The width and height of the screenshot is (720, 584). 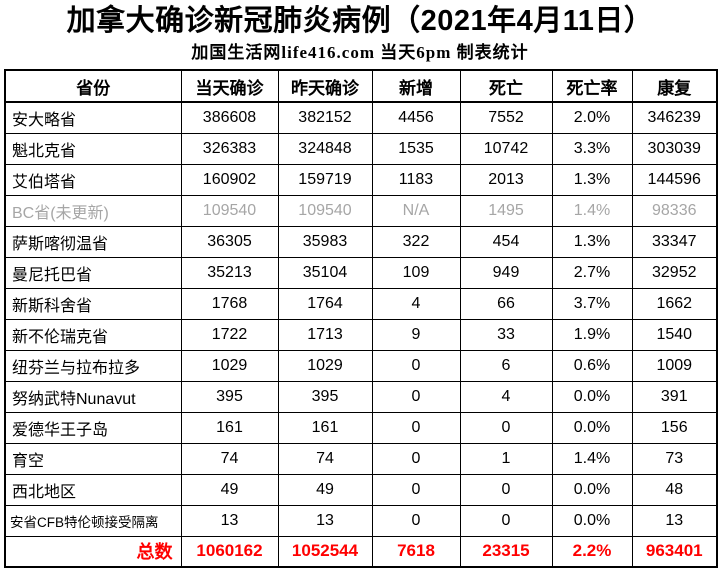 I want to click on table-row: 安省CFB特伦顿接受隔离 13 13 0 0 0.0% 13, so click(x=361, y=520).